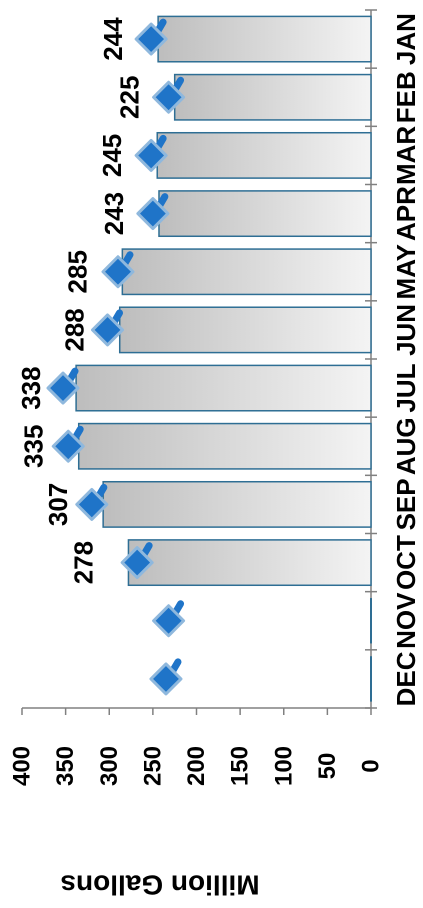  Describe the element at coordinates (406, 620) in the screenshot. I see `x-tick-label: NOV` at that location.